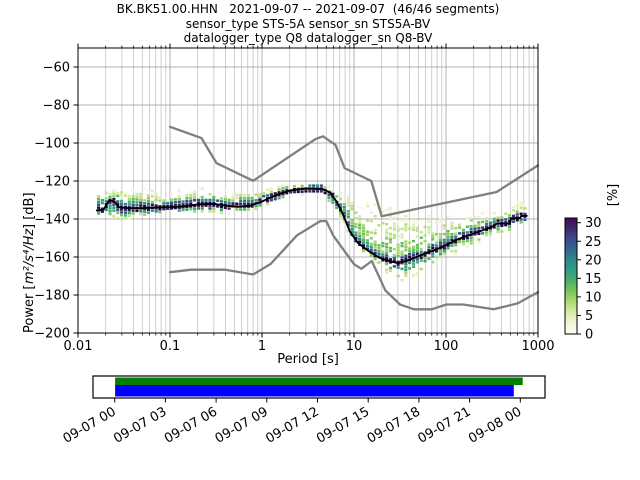 The height and width of the screenshot is (480, 640). I want to click on svg-text: 1000, so click(537, 346).